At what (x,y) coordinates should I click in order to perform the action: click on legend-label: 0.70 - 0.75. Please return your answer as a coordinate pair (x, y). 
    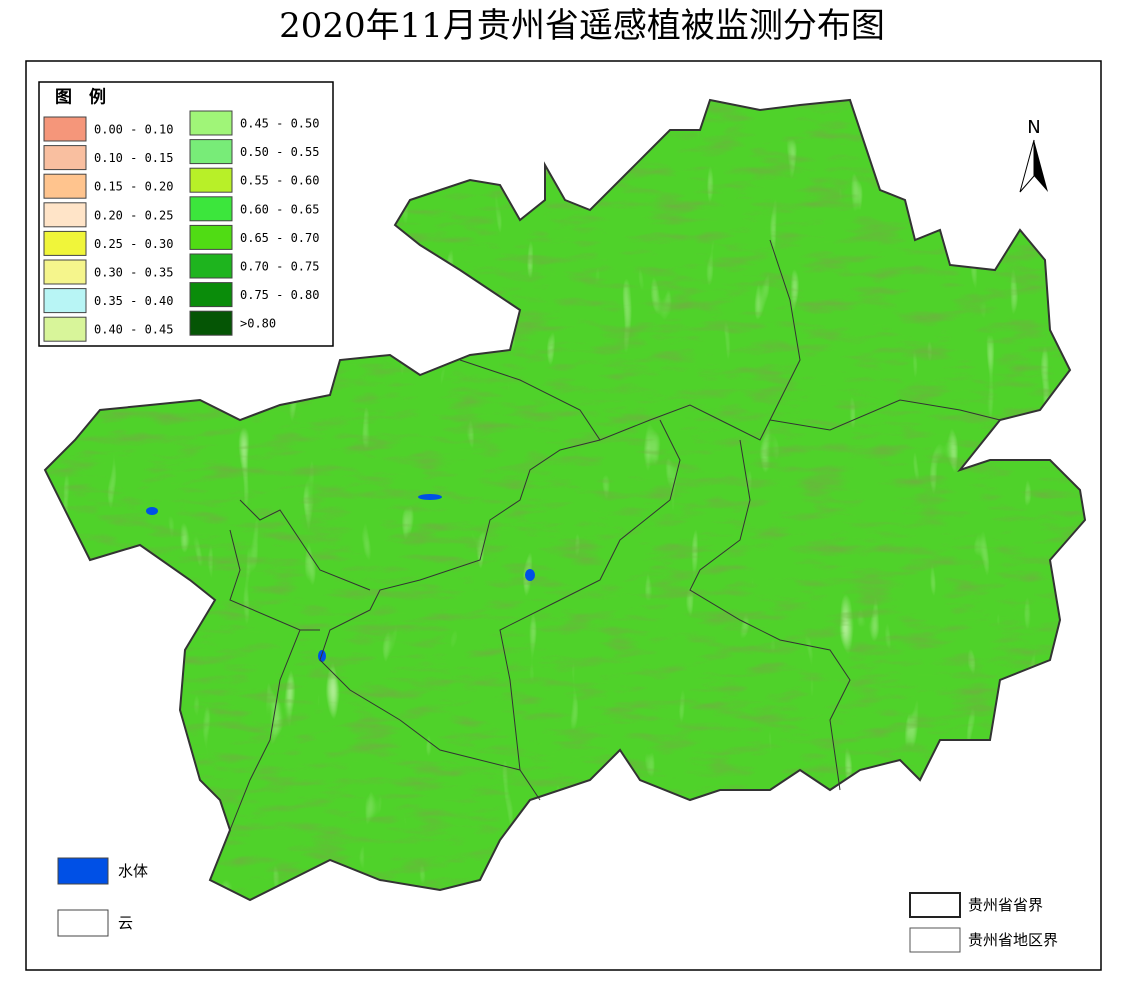
    Looking at the image, I should click on (279, 267).